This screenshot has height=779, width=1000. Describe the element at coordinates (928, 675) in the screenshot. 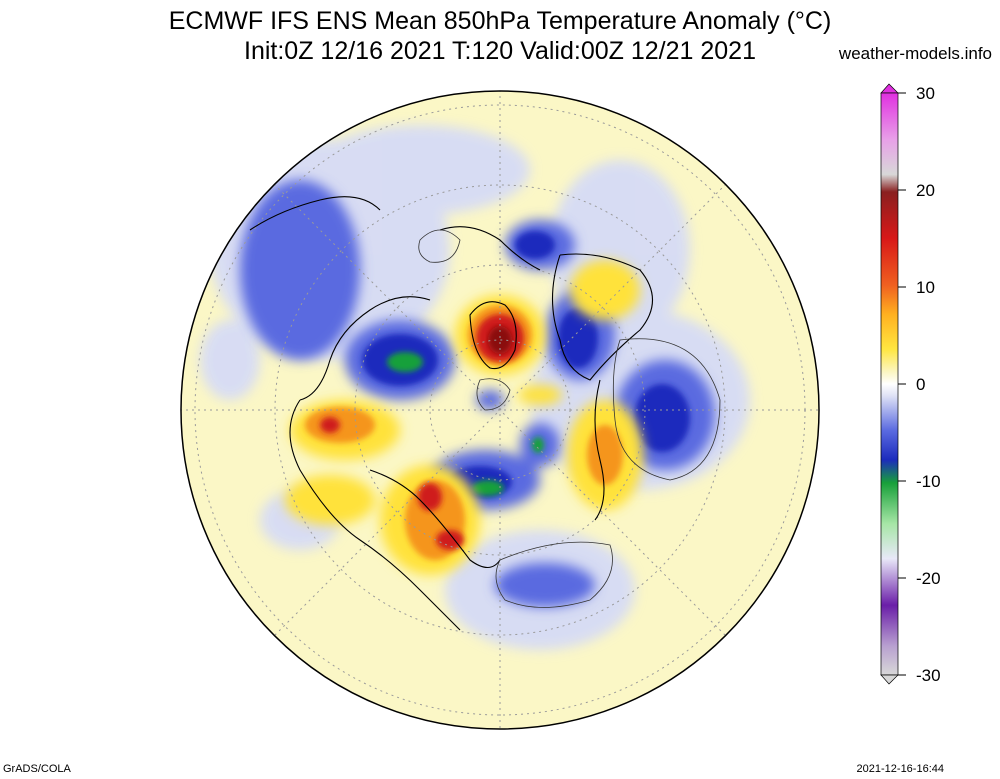

I see `colorbar-label-minus30: -30` at that location.